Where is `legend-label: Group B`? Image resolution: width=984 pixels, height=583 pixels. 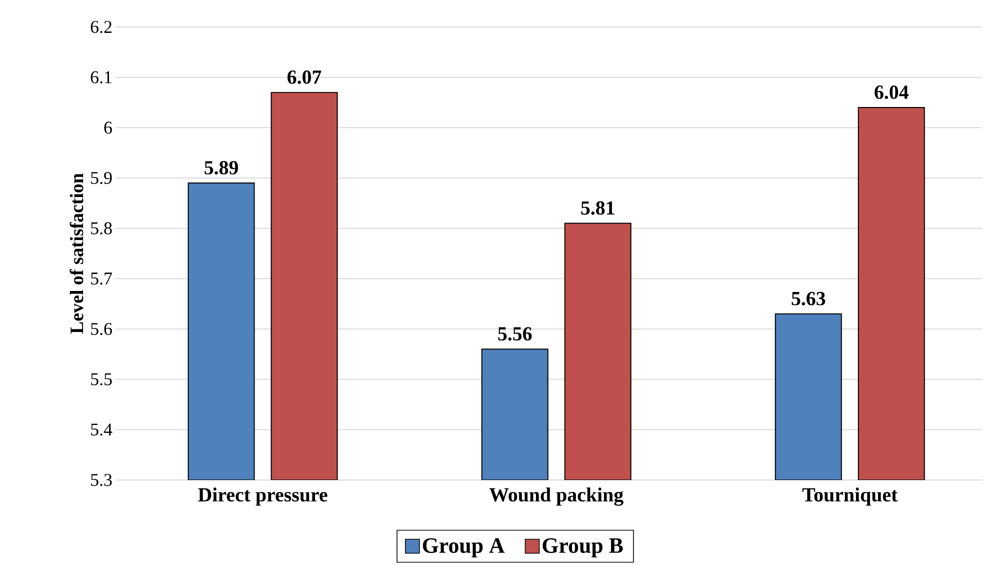
legend-label: Group B is located at coordinates (582, 548).